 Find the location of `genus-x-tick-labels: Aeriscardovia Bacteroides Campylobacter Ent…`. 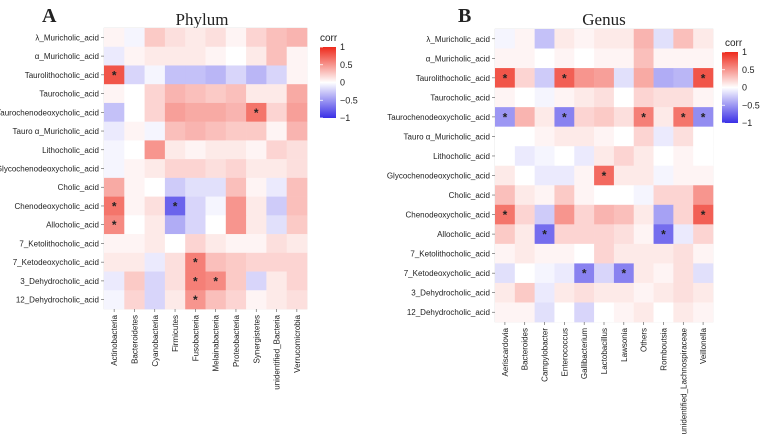

genus-x-tick-labels: Aeriscardovia Bacteroides Campylobacter Ent… is located at coordinates (604, 378).